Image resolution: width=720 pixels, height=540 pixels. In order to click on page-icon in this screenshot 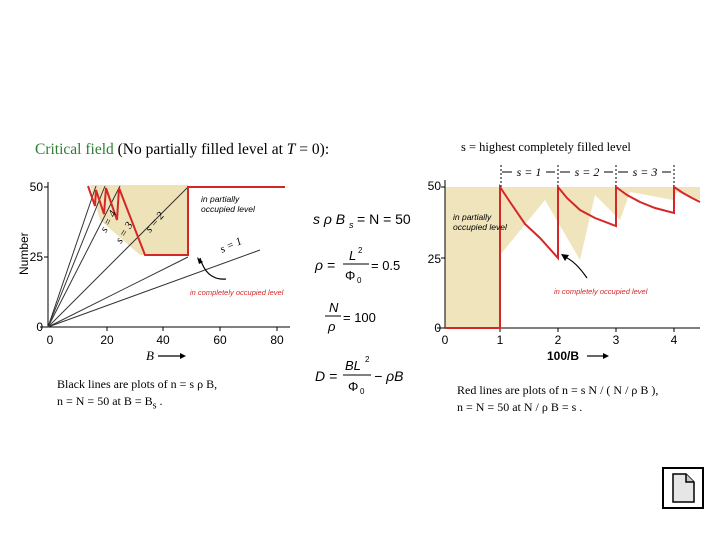, I will do `click(683, 488)`.